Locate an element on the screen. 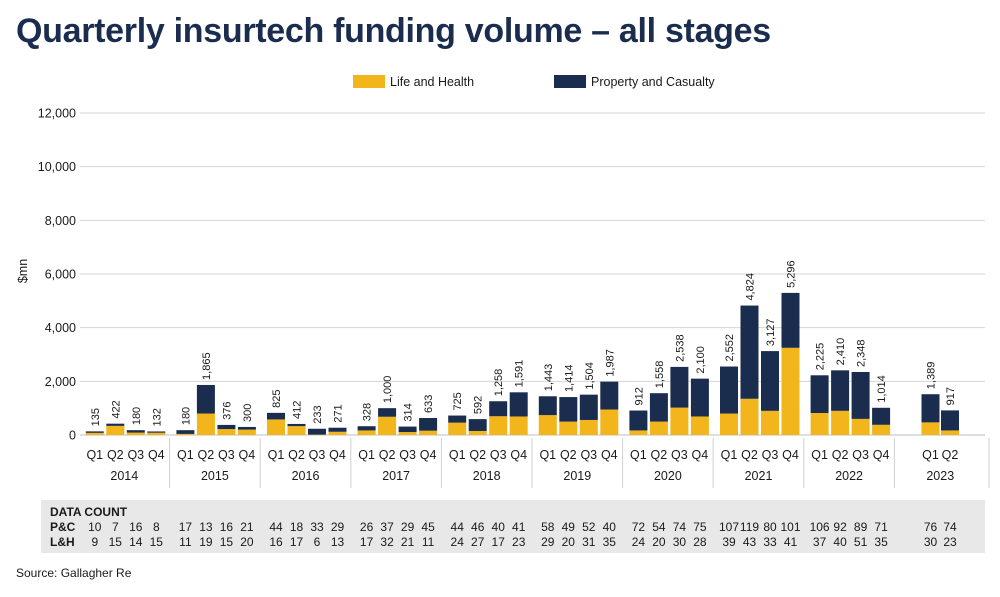  year-label: 2015 is located at coordinates (215, 476).